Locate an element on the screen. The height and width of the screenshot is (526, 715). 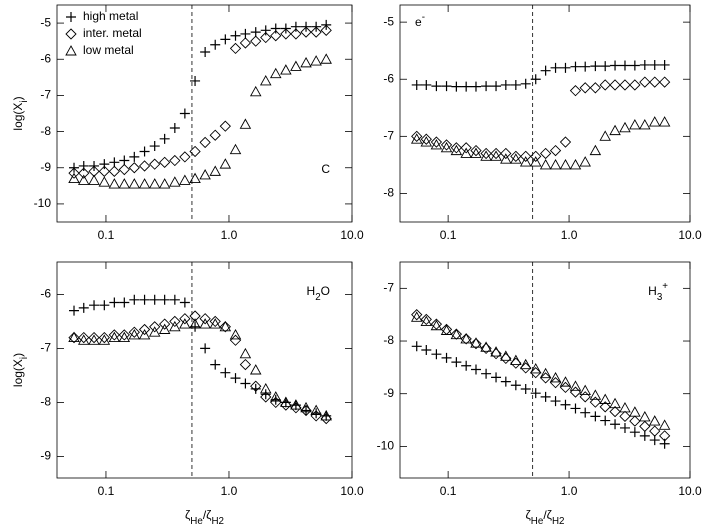
panel-label-part: C is located at coordinates (325, 169).